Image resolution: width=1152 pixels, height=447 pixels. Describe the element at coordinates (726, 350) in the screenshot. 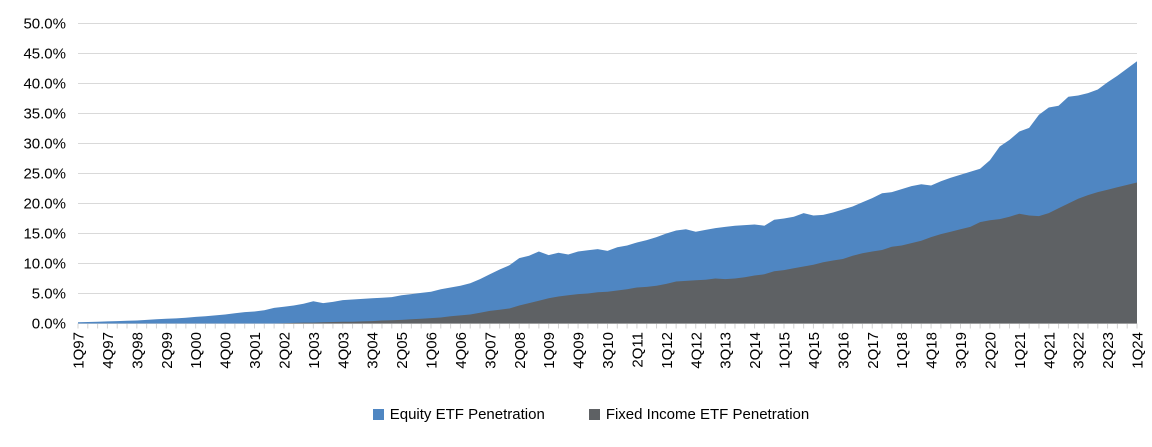

I see `x-axis-label: 3Q13` at that location.